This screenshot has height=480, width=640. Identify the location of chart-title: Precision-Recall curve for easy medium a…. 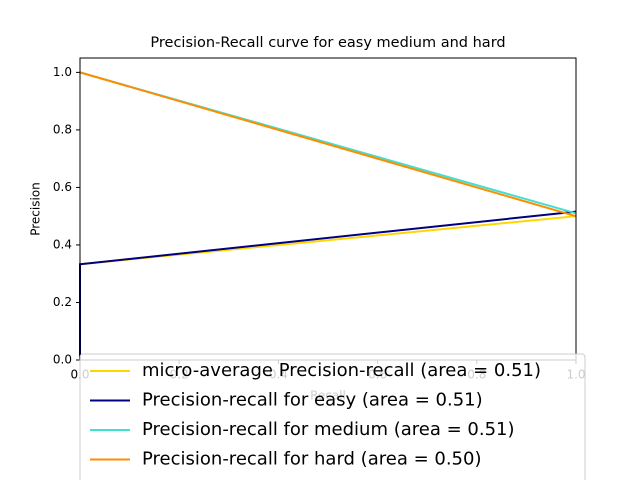
(327, 43).